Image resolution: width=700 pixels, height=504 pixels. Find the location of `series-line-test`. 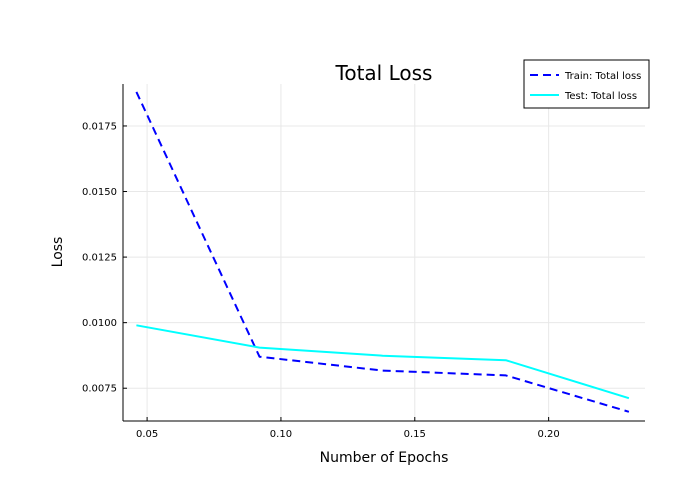

series-line-test is located at coordinates (383, 362).